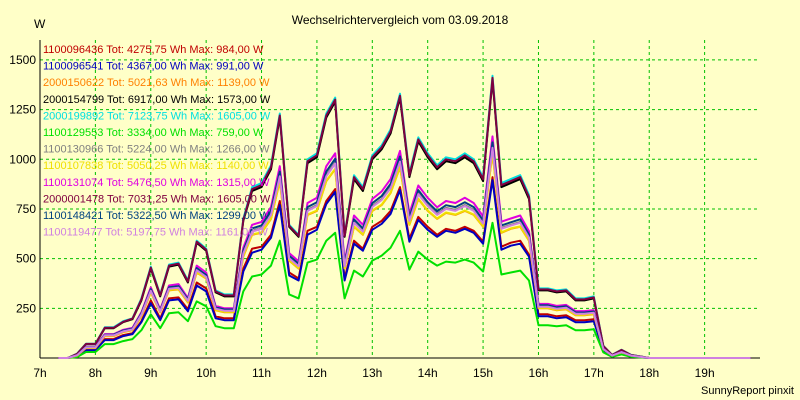  Describe the element at coordinates (150, 373) in the screenshot. I see `x-tick-label: 9h` at that location.